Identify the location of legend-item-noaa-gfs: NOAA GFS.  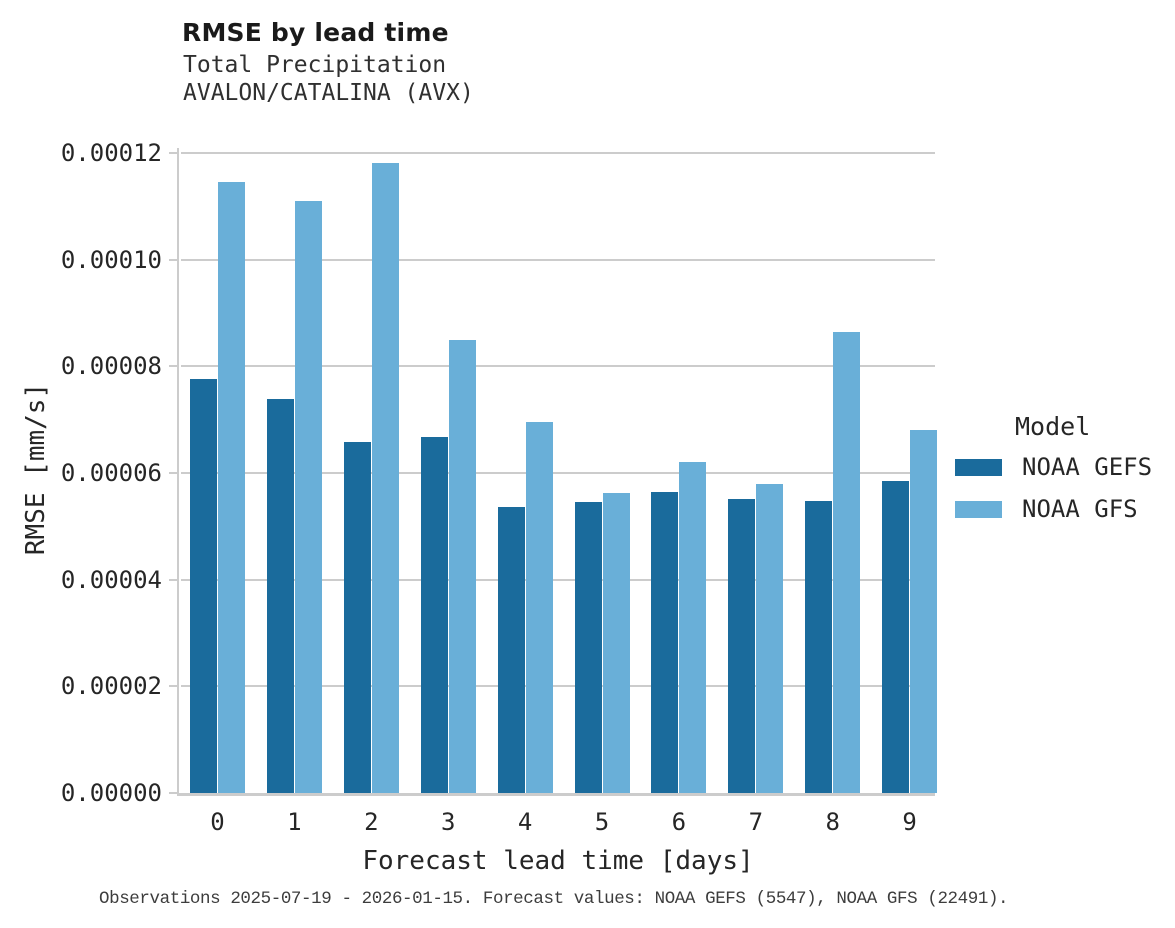
(1062, 509).